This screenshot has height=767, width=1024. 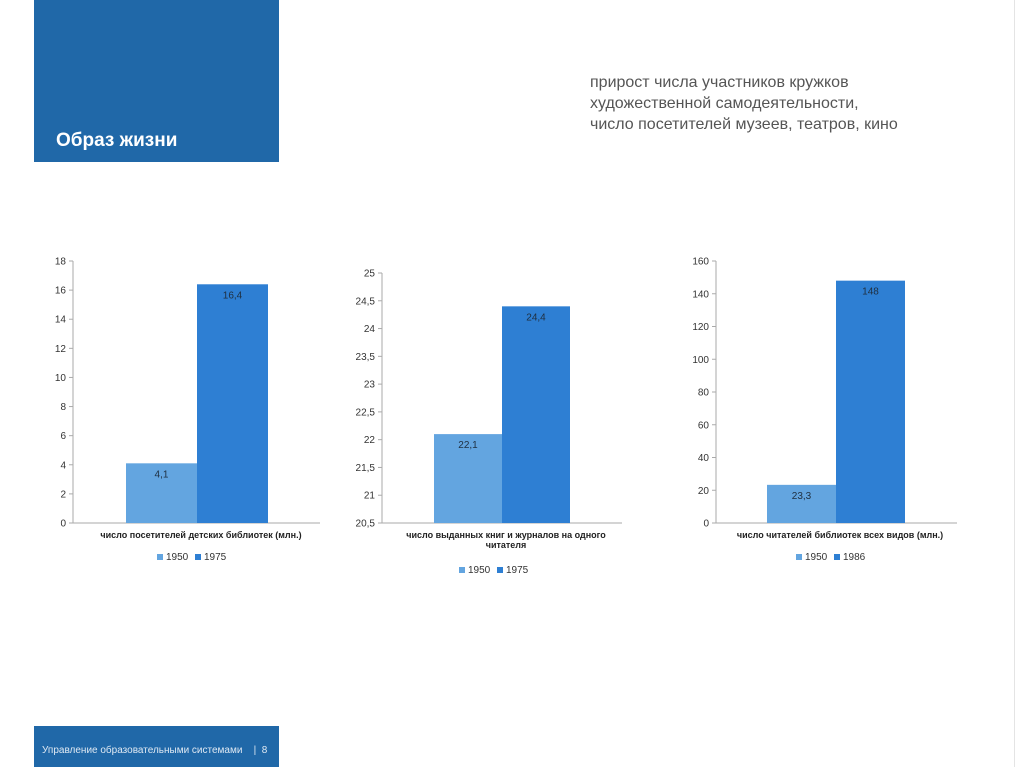 What do you see at coordinates (724, 103) in the screenshot?
I see `subtitle-line-2: художественной самодеятельности,` at bounding box center [724, 103].